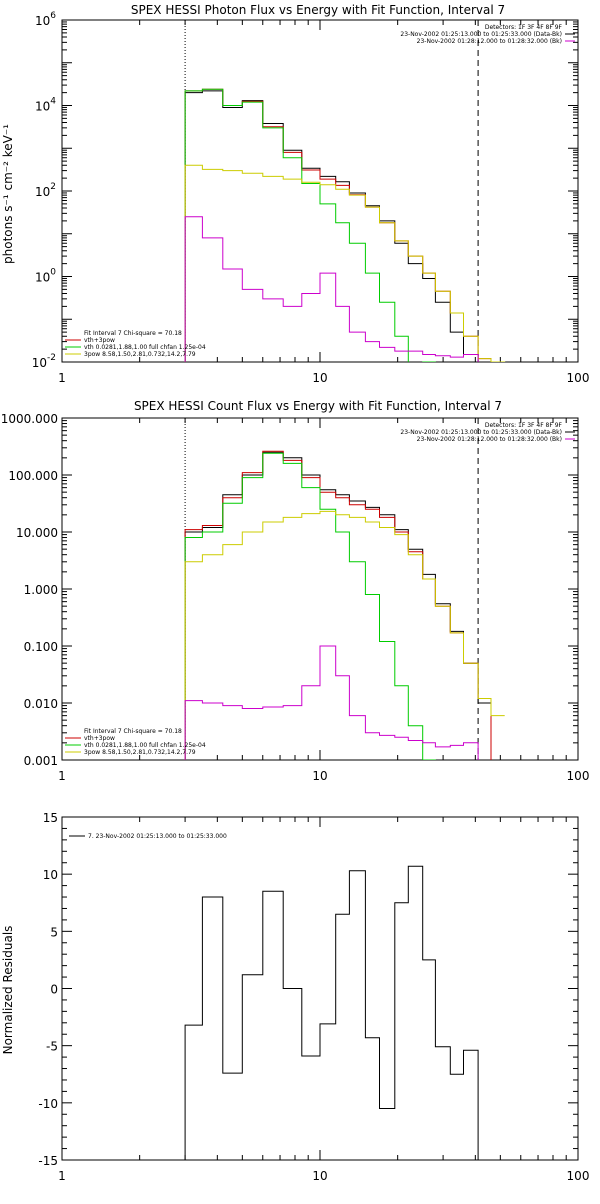  Describe the element at coordinates (52, 1047) in the screenshot. I see `y-tick-label: -5` at that location.